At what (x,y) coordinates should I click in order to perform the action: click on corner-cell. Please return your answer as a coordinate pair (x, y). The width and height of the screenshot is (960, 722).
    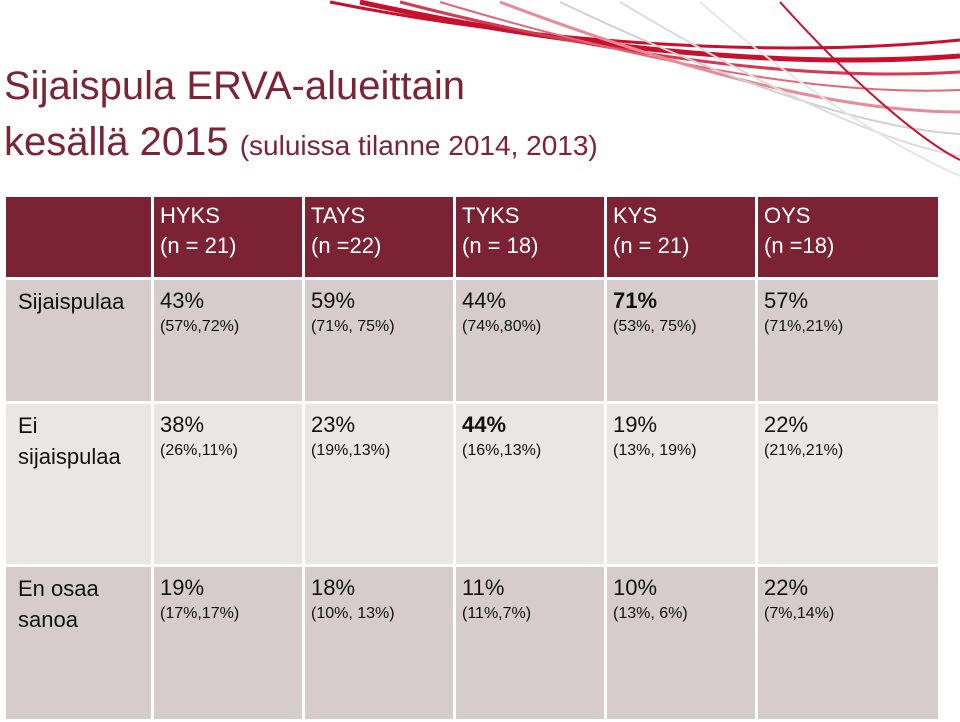
    Looking at the image, I should click on (78, 237).